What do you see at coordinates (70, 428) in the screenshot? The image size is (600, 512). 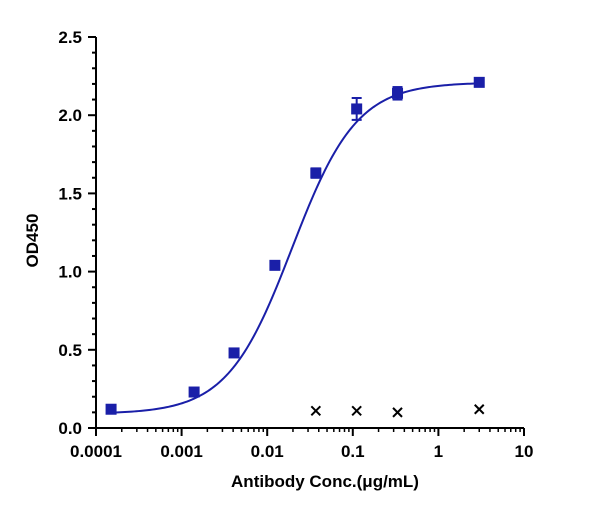 I see `y-tick-label: 0.0` at bounding box center [70, 428].